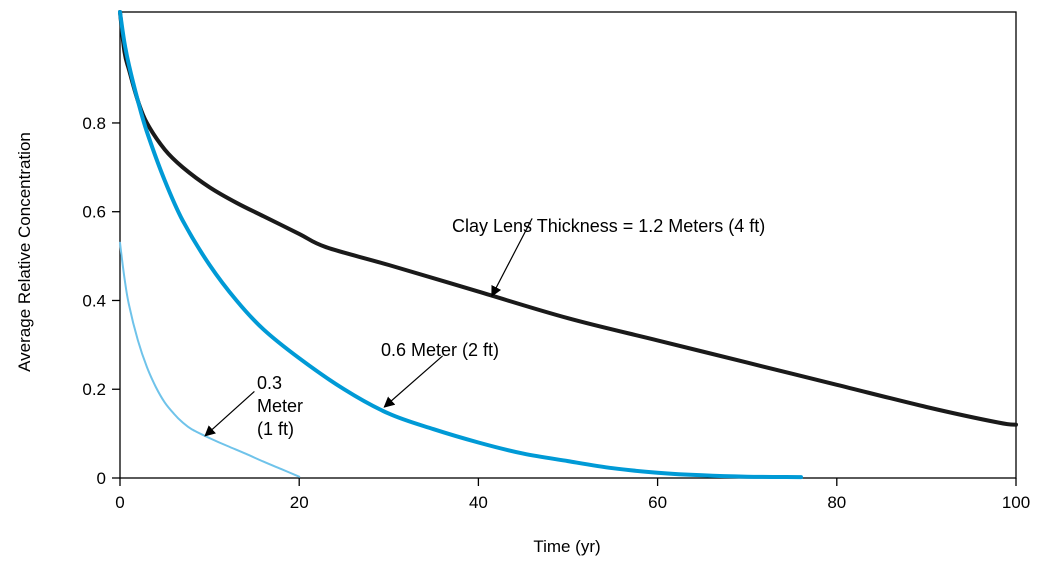  What do you see at coordinates (94, 212) in the screenshot?
I see `y-tick-label: 0.6` at bounding box center [94, 212].